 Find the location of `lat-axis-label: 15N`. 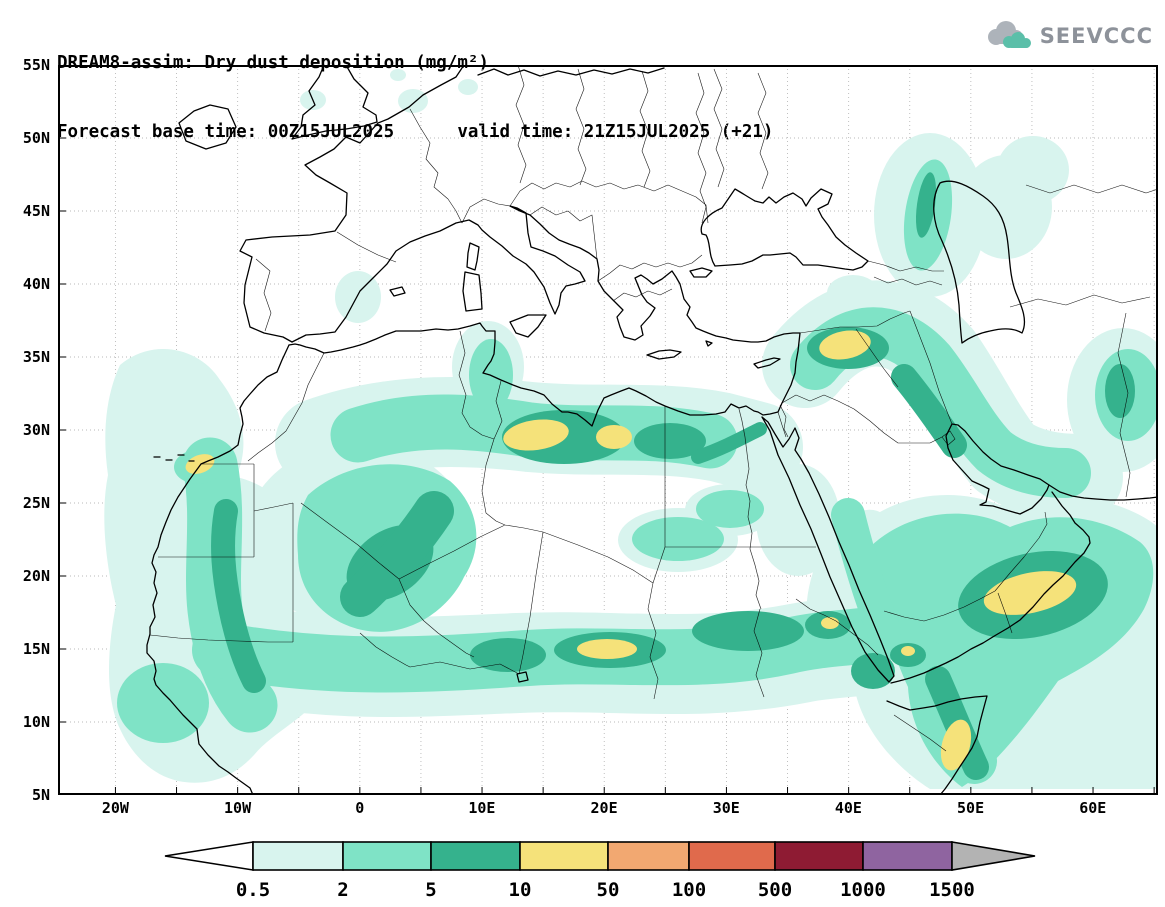

lat-axis-label: 15N is located at coordinates (36, 649).